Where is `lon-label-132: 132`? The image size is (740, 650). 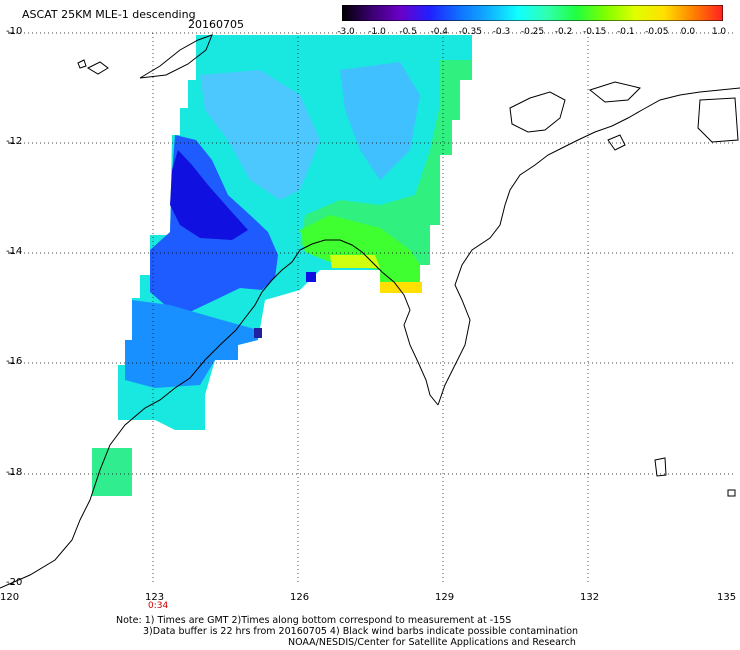
lon-label-132: 132 is located at coordinates (590, 597).